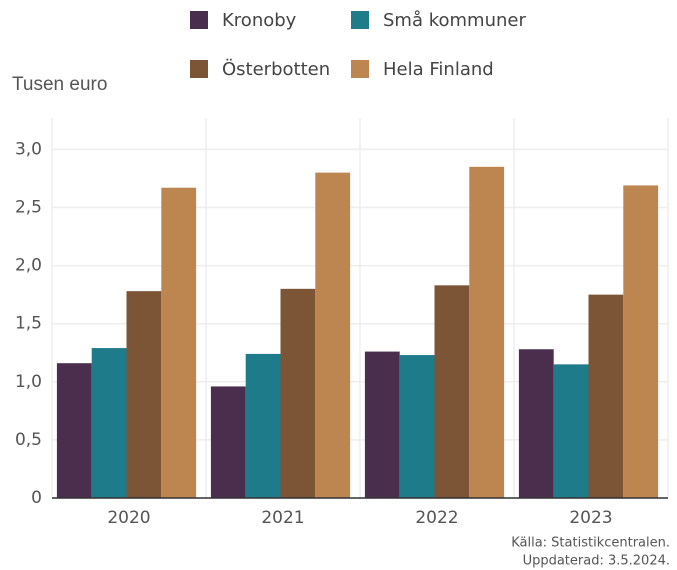 The image size is (677, 570). I want to click on y-tick-label: 2,5, so click(28, 207).